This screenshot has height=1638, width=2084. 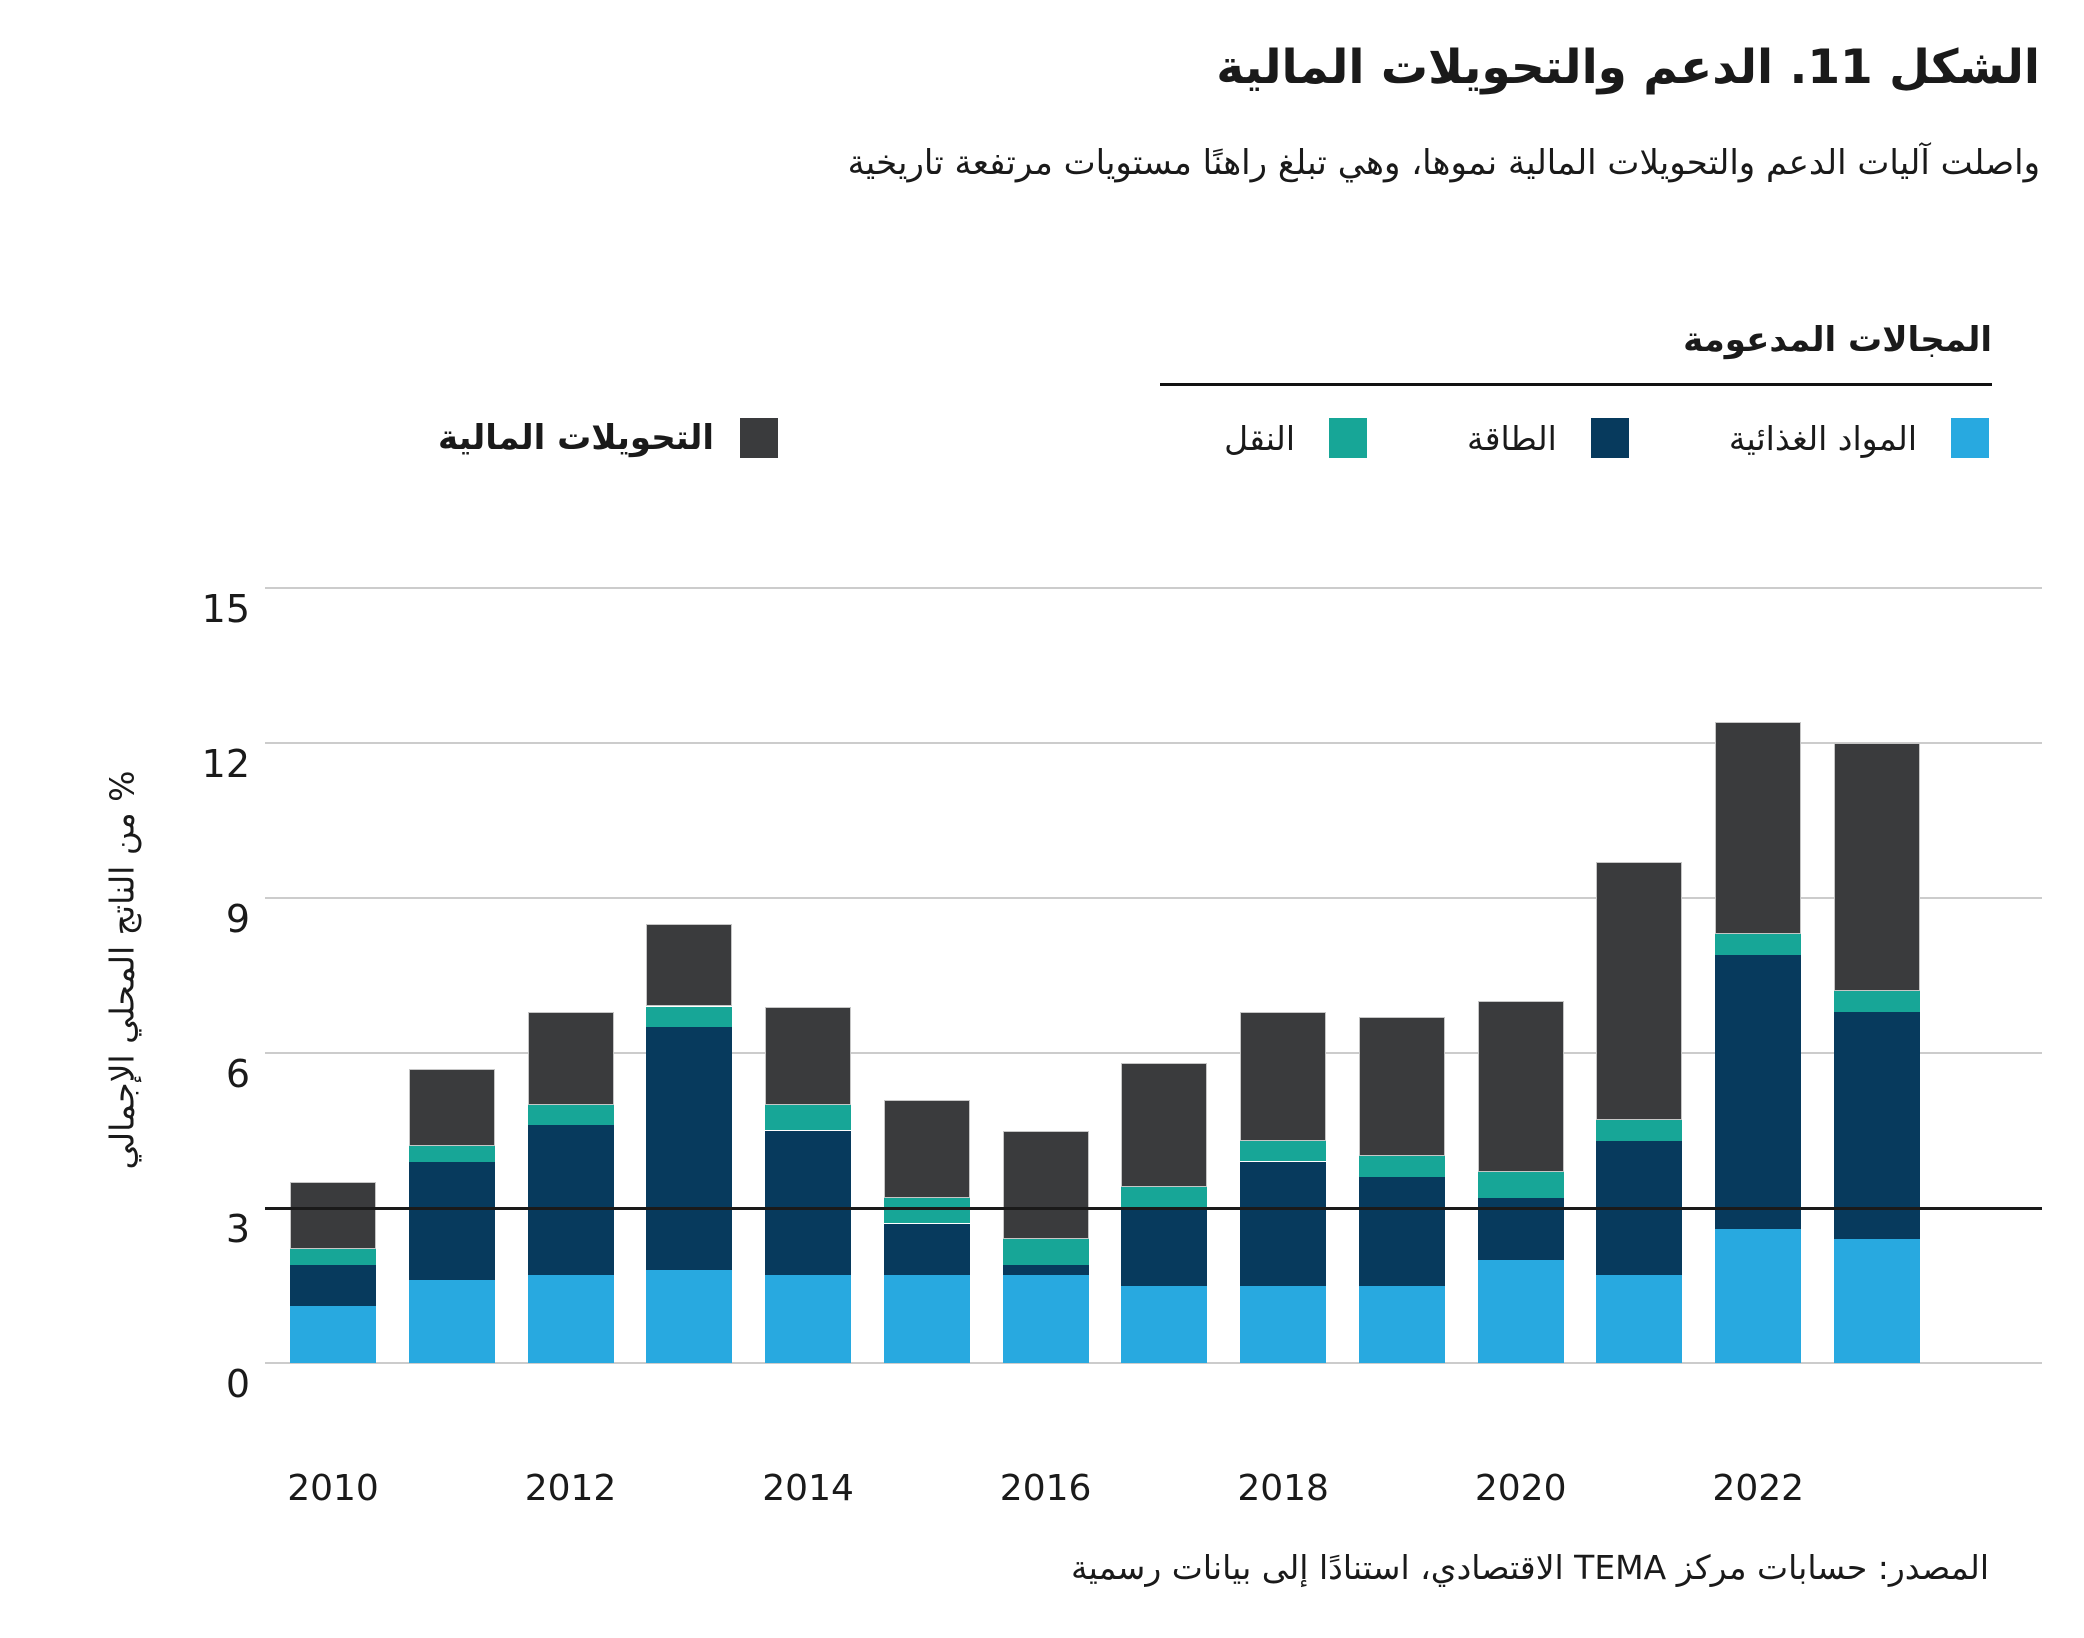 What do you see at coordinates (1045, 1184) in the screenshot?
I see `bar-2016-seg-transfers` at bounding box center [1045, 1184].